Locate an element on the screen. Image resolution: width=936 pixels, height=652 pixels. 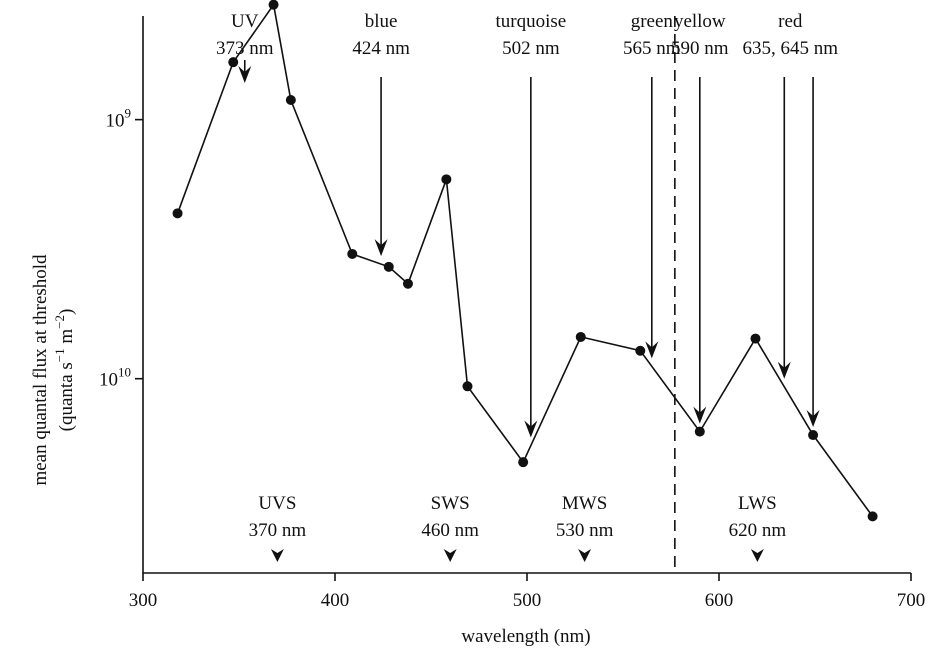
stimulus-label-green: 565 nm is located at coordinates (652, 48).